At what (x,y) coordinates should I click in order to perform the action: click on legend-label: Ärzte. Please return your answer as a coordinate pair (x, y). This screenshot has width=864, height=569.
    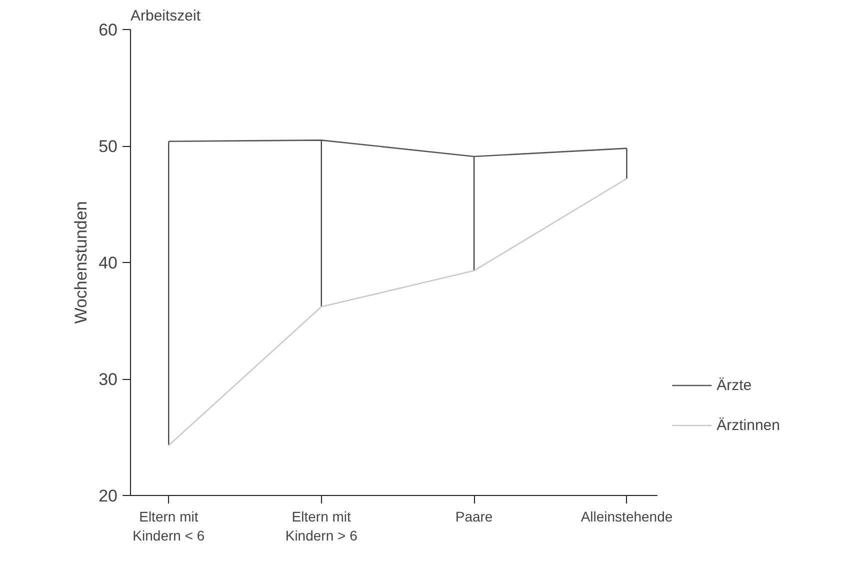
    Looking at the image, I should click on (734, 385).